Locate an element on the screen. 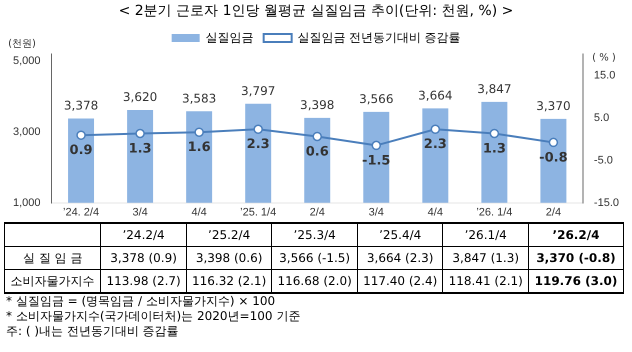  x-tick-label: ’26. 1/4 is located at coordinates (494, 212).